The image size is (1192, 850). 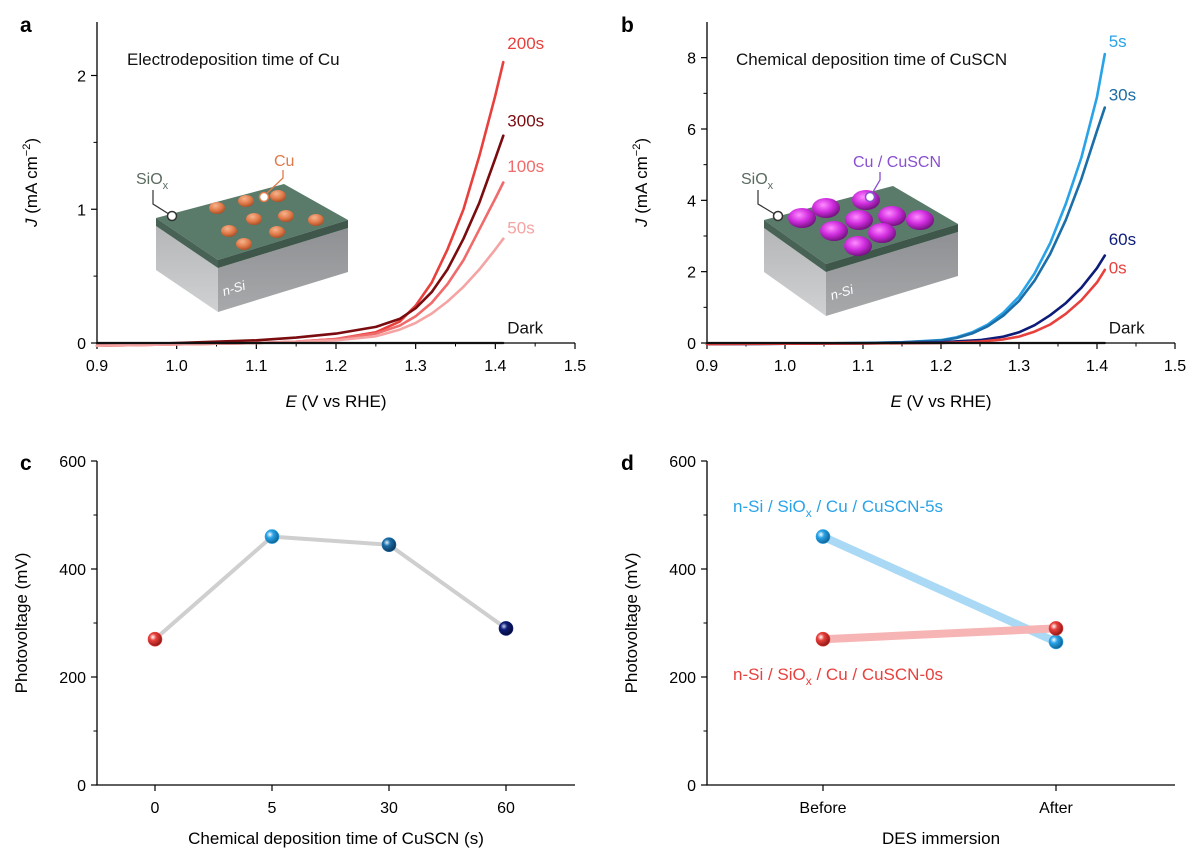 What do you see at coordinates (940, 183) in the screenshot?
I see `axis-frame` at bounding box center [940, 183].